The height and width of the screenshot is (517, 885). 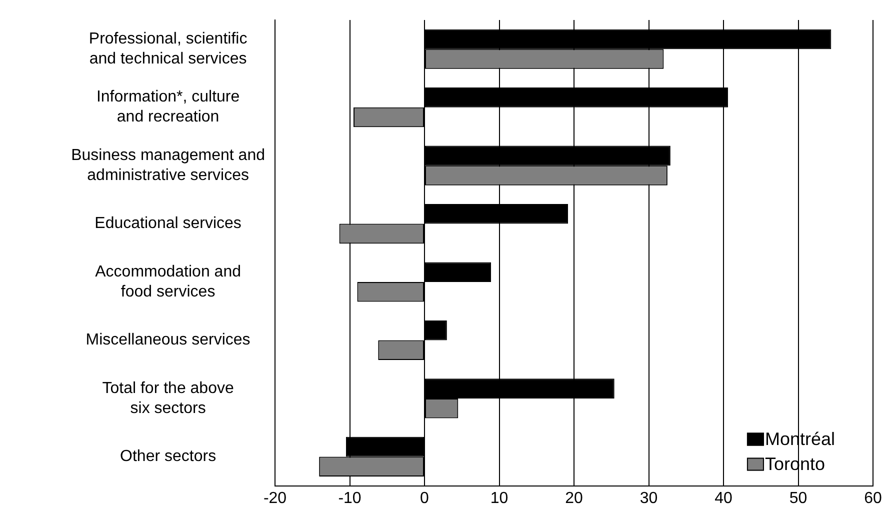 What do you see at coordinates (168, 223) in the screenshot?
I see `y-tick-label: Educational services` at bounding box center [168, 223].